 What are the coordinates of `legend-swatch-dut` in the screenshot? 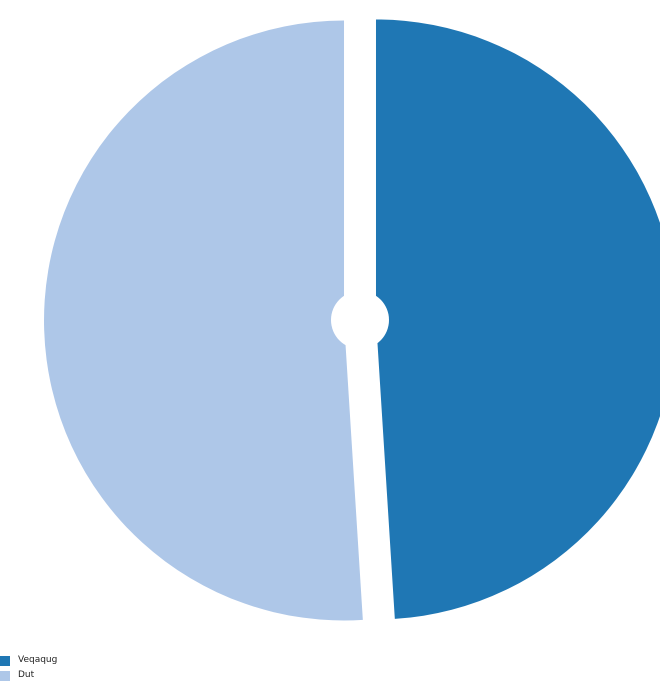 It's located at (5, 675).